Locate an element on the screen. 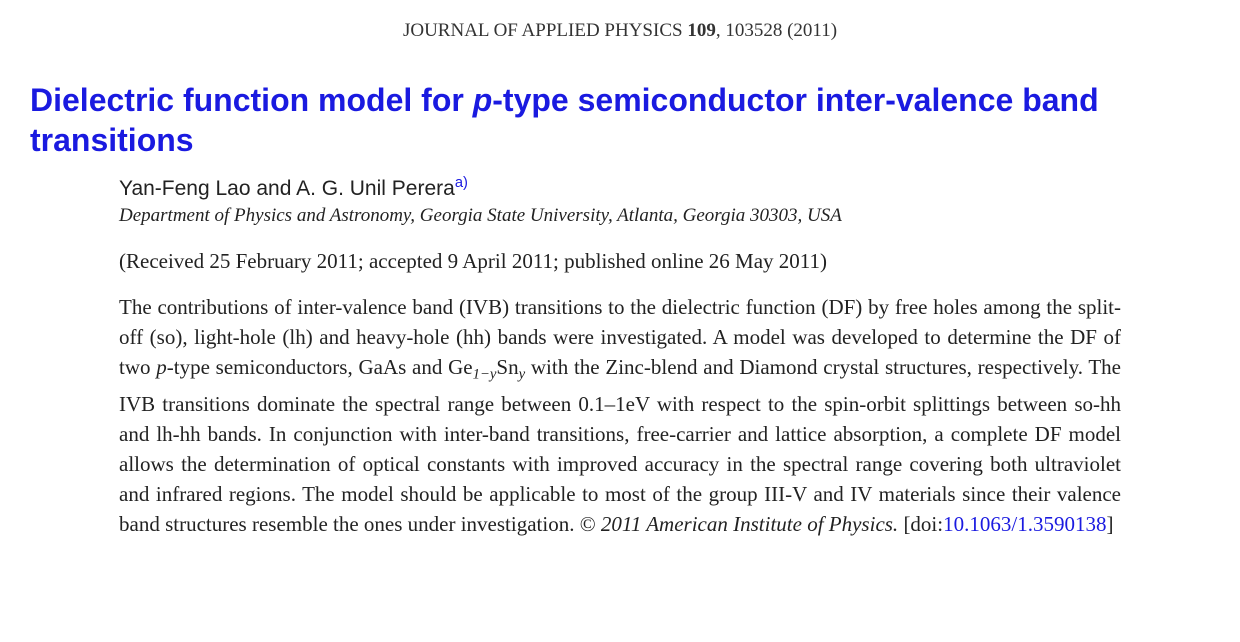 The height and width of the screenshot is (642, 1240). doi-link: 10.1063/1.3590138 is located at coordinates (1025, 524).